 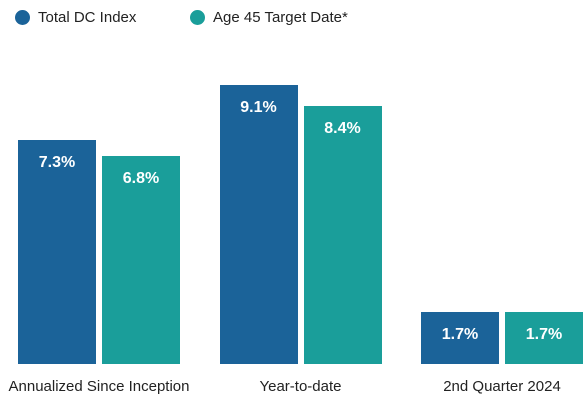 I want to click on legend-label: Total DC Index, so click(x=87, y=17).